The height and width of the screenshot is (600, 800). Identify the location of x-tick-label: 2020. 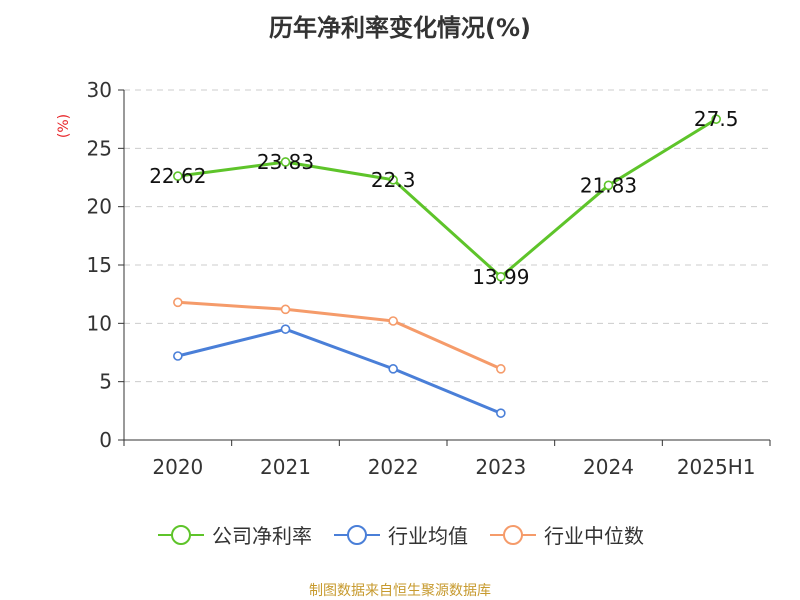
(177, 467).